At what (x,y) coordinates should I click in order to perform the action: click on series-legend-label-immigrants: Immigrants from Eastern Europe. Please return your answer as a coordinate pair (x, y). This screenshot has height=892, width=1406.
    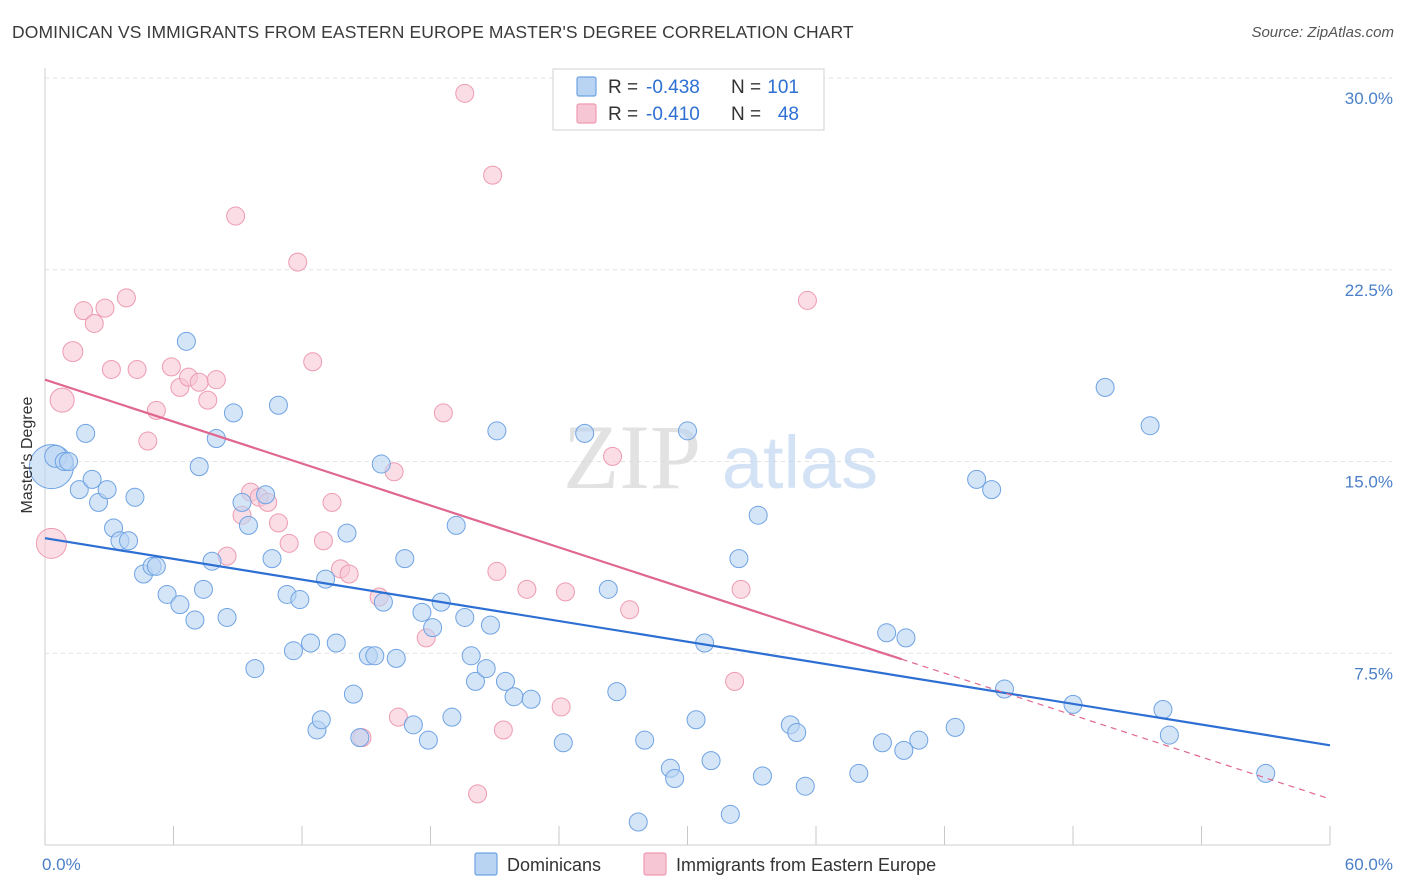
    Looking at the image, I should click on (806, 865).